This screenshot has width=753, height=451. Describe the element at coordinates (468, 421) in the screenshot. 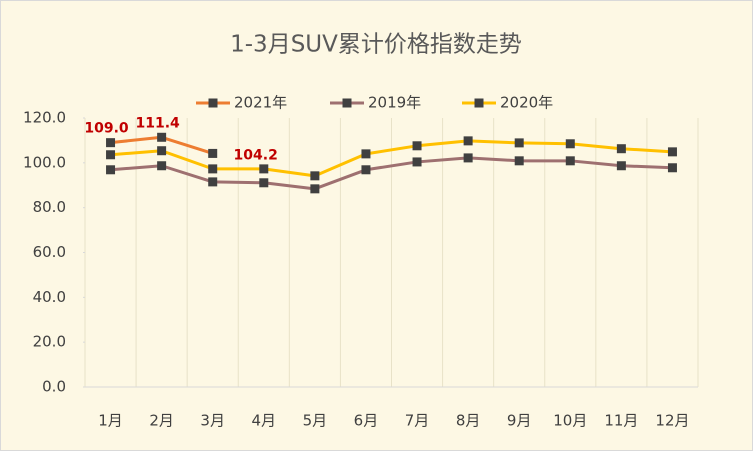

I see `x-tick-label: 8月` at that location.